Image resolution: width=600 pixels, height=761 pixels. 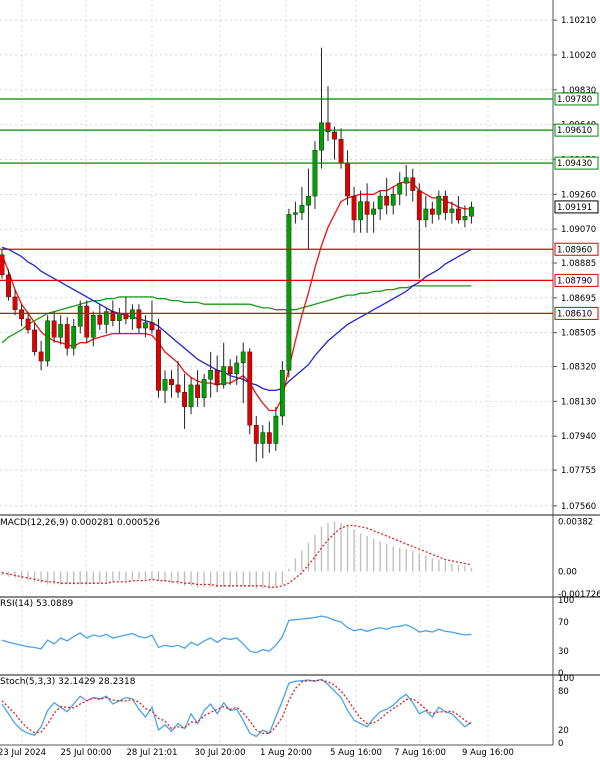 What do you see at coordinates (578, 91) in the screenshot?
I see `price-tick-label: 1.09830` at bounding box center [578, 91].